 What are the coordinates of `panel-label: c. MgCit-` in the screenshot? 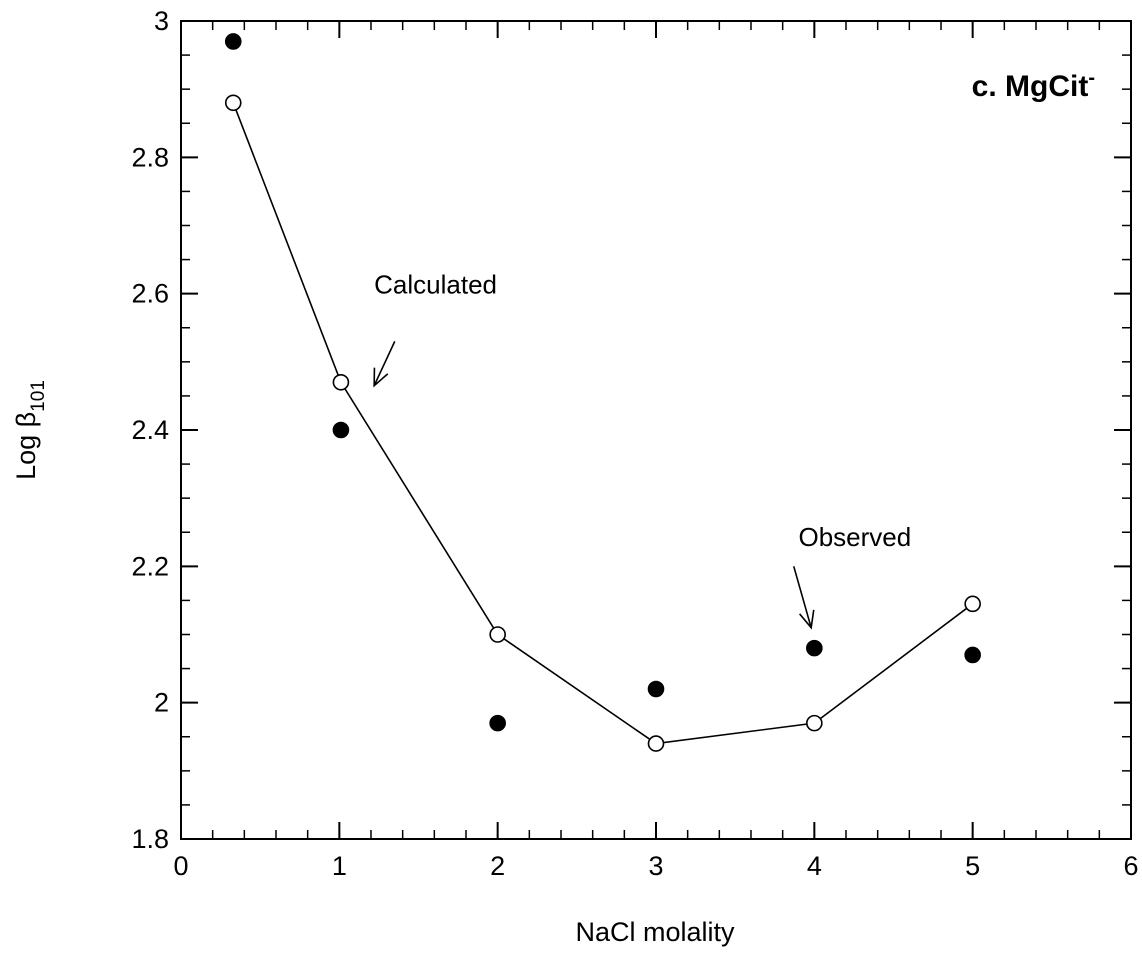 It's located at (1033, 85).